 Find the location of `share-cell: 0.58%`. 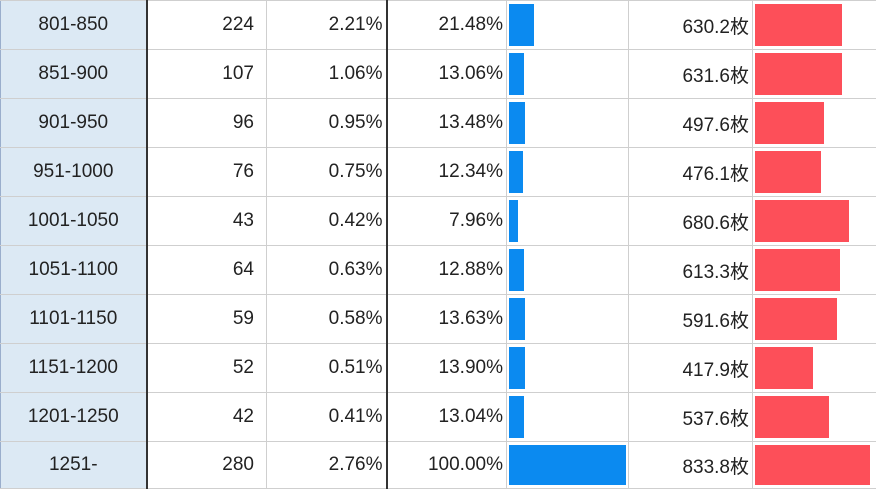

share-cell: 0.58% is located at coordinates (326, 319).